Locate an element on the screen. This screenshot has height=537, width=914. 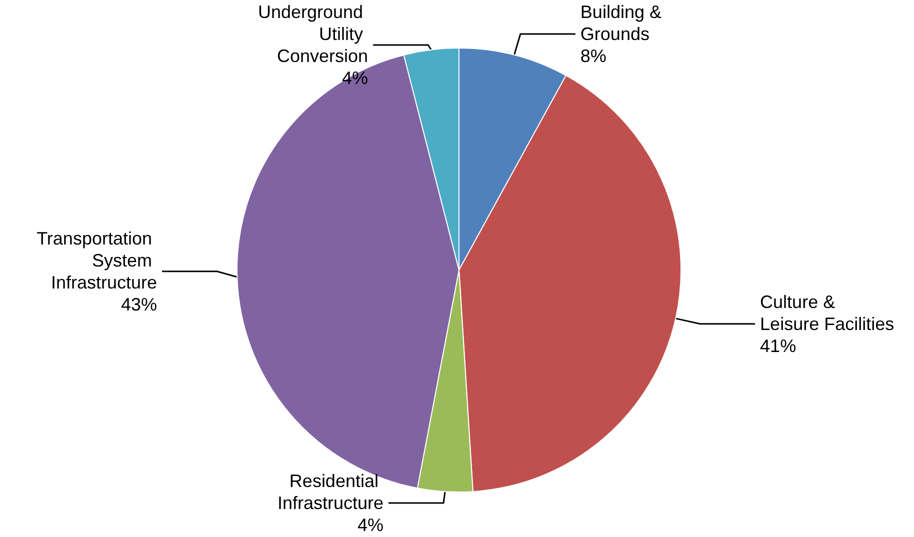
data-label: 43% is located at coordinates (139, 304).